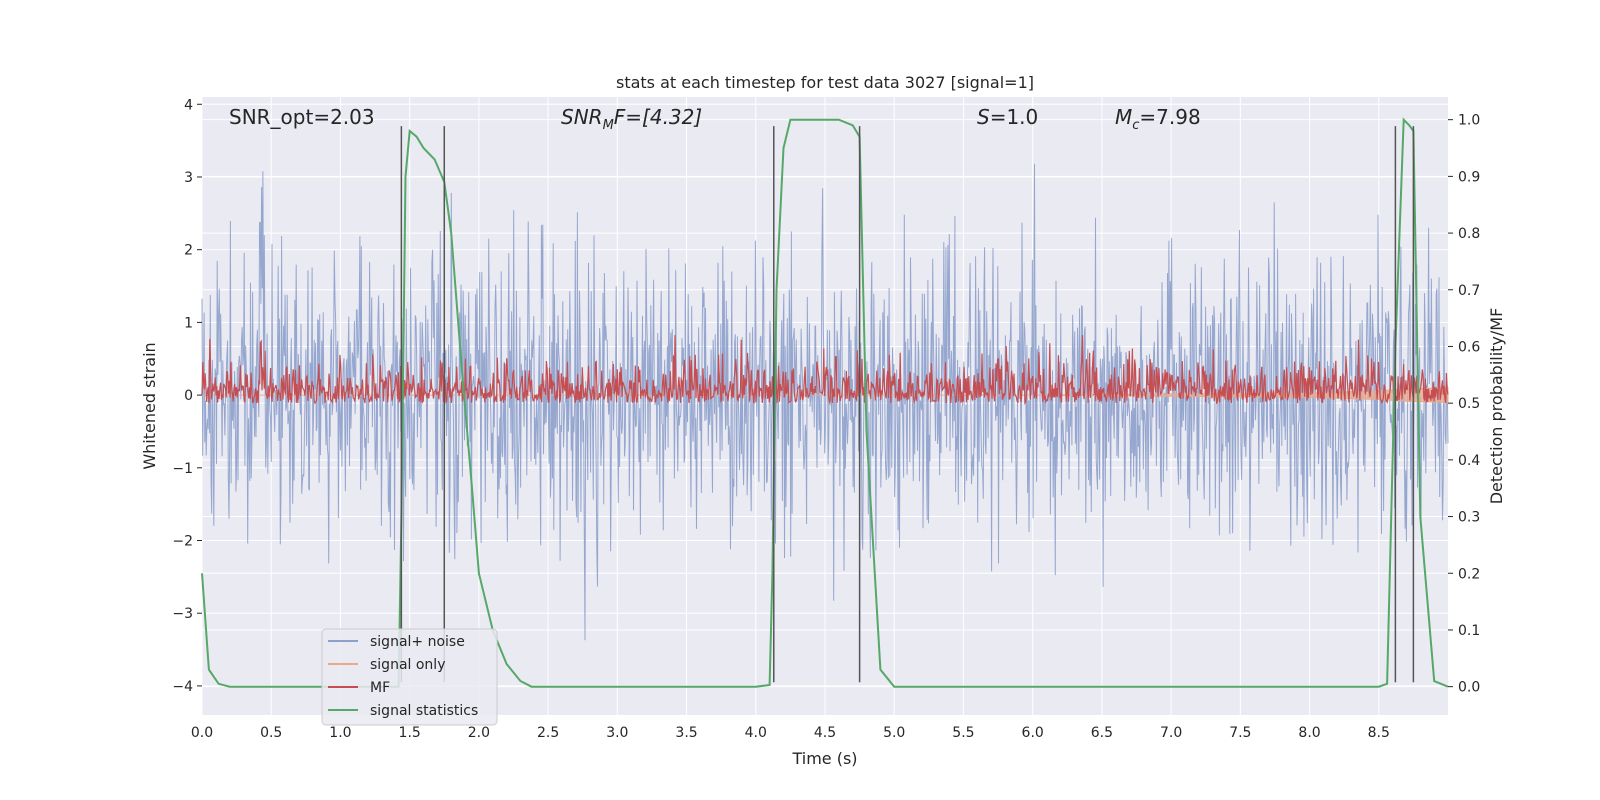  I want to click on y-axis-ticks: −4 −3 −2 −1 0 1 2 3 4, so click(187, 396).